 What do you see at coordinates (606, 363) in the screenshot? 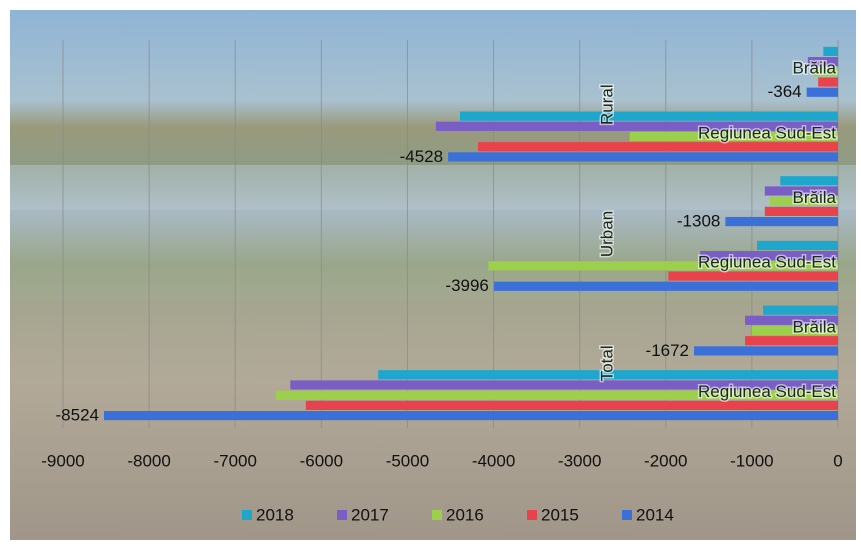
I see `group-label: Total` at bounding box center [606, 363].